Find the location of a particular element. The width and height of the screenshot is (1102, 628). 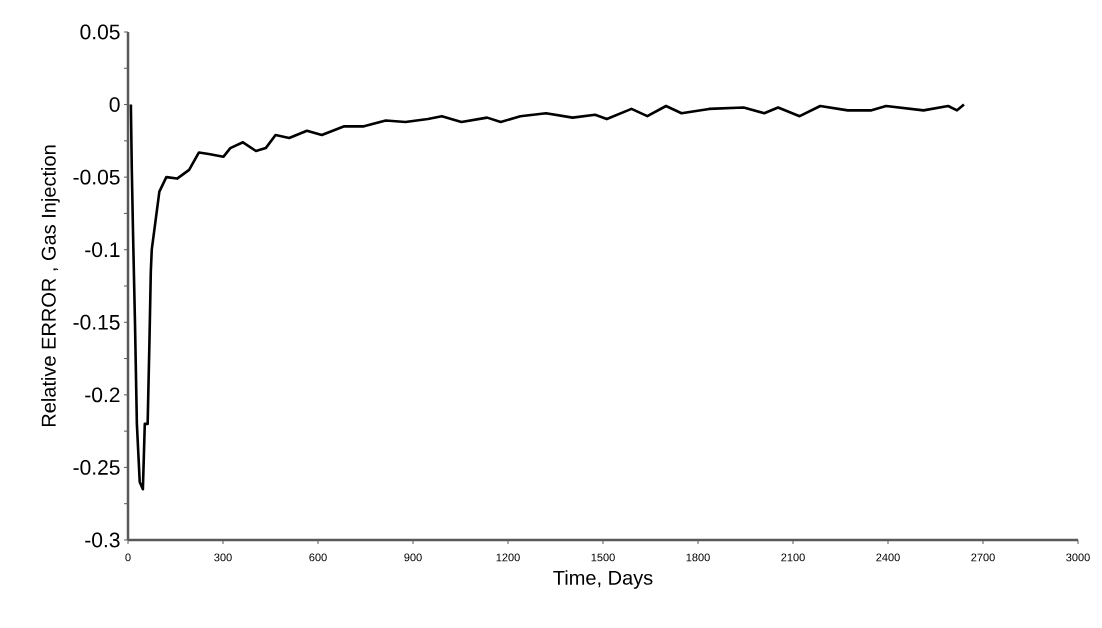

y-tick-label: -0.15 is located at coordinates (96, 322).